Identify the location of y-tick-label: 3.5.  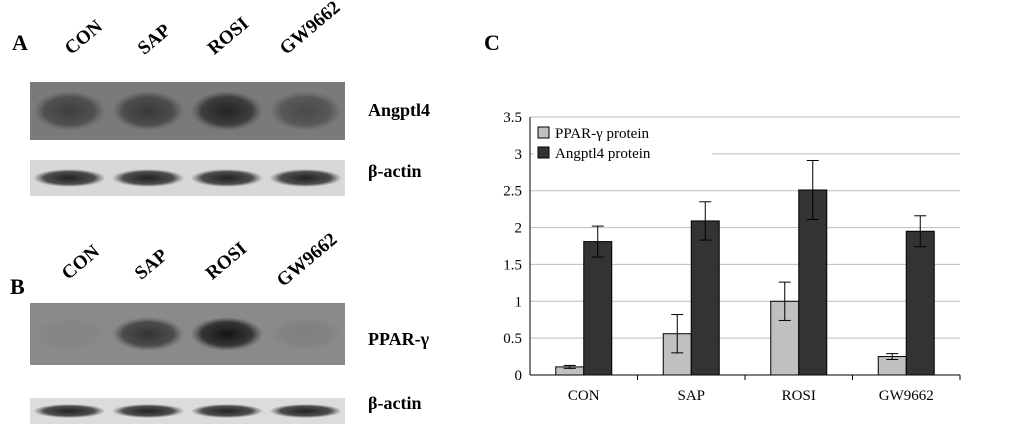
(512, 118).